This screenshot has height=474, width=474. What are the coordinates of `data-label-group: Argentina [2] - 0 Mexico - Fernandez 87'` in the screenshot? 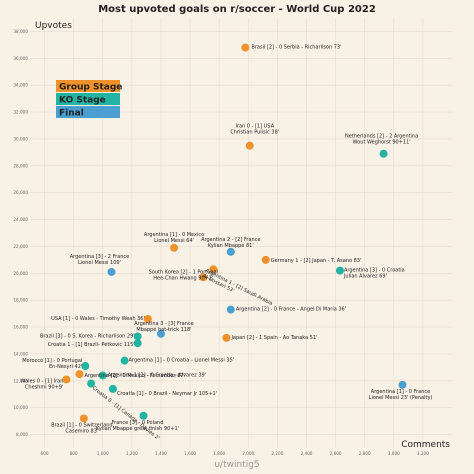 It's located at (134, 376).